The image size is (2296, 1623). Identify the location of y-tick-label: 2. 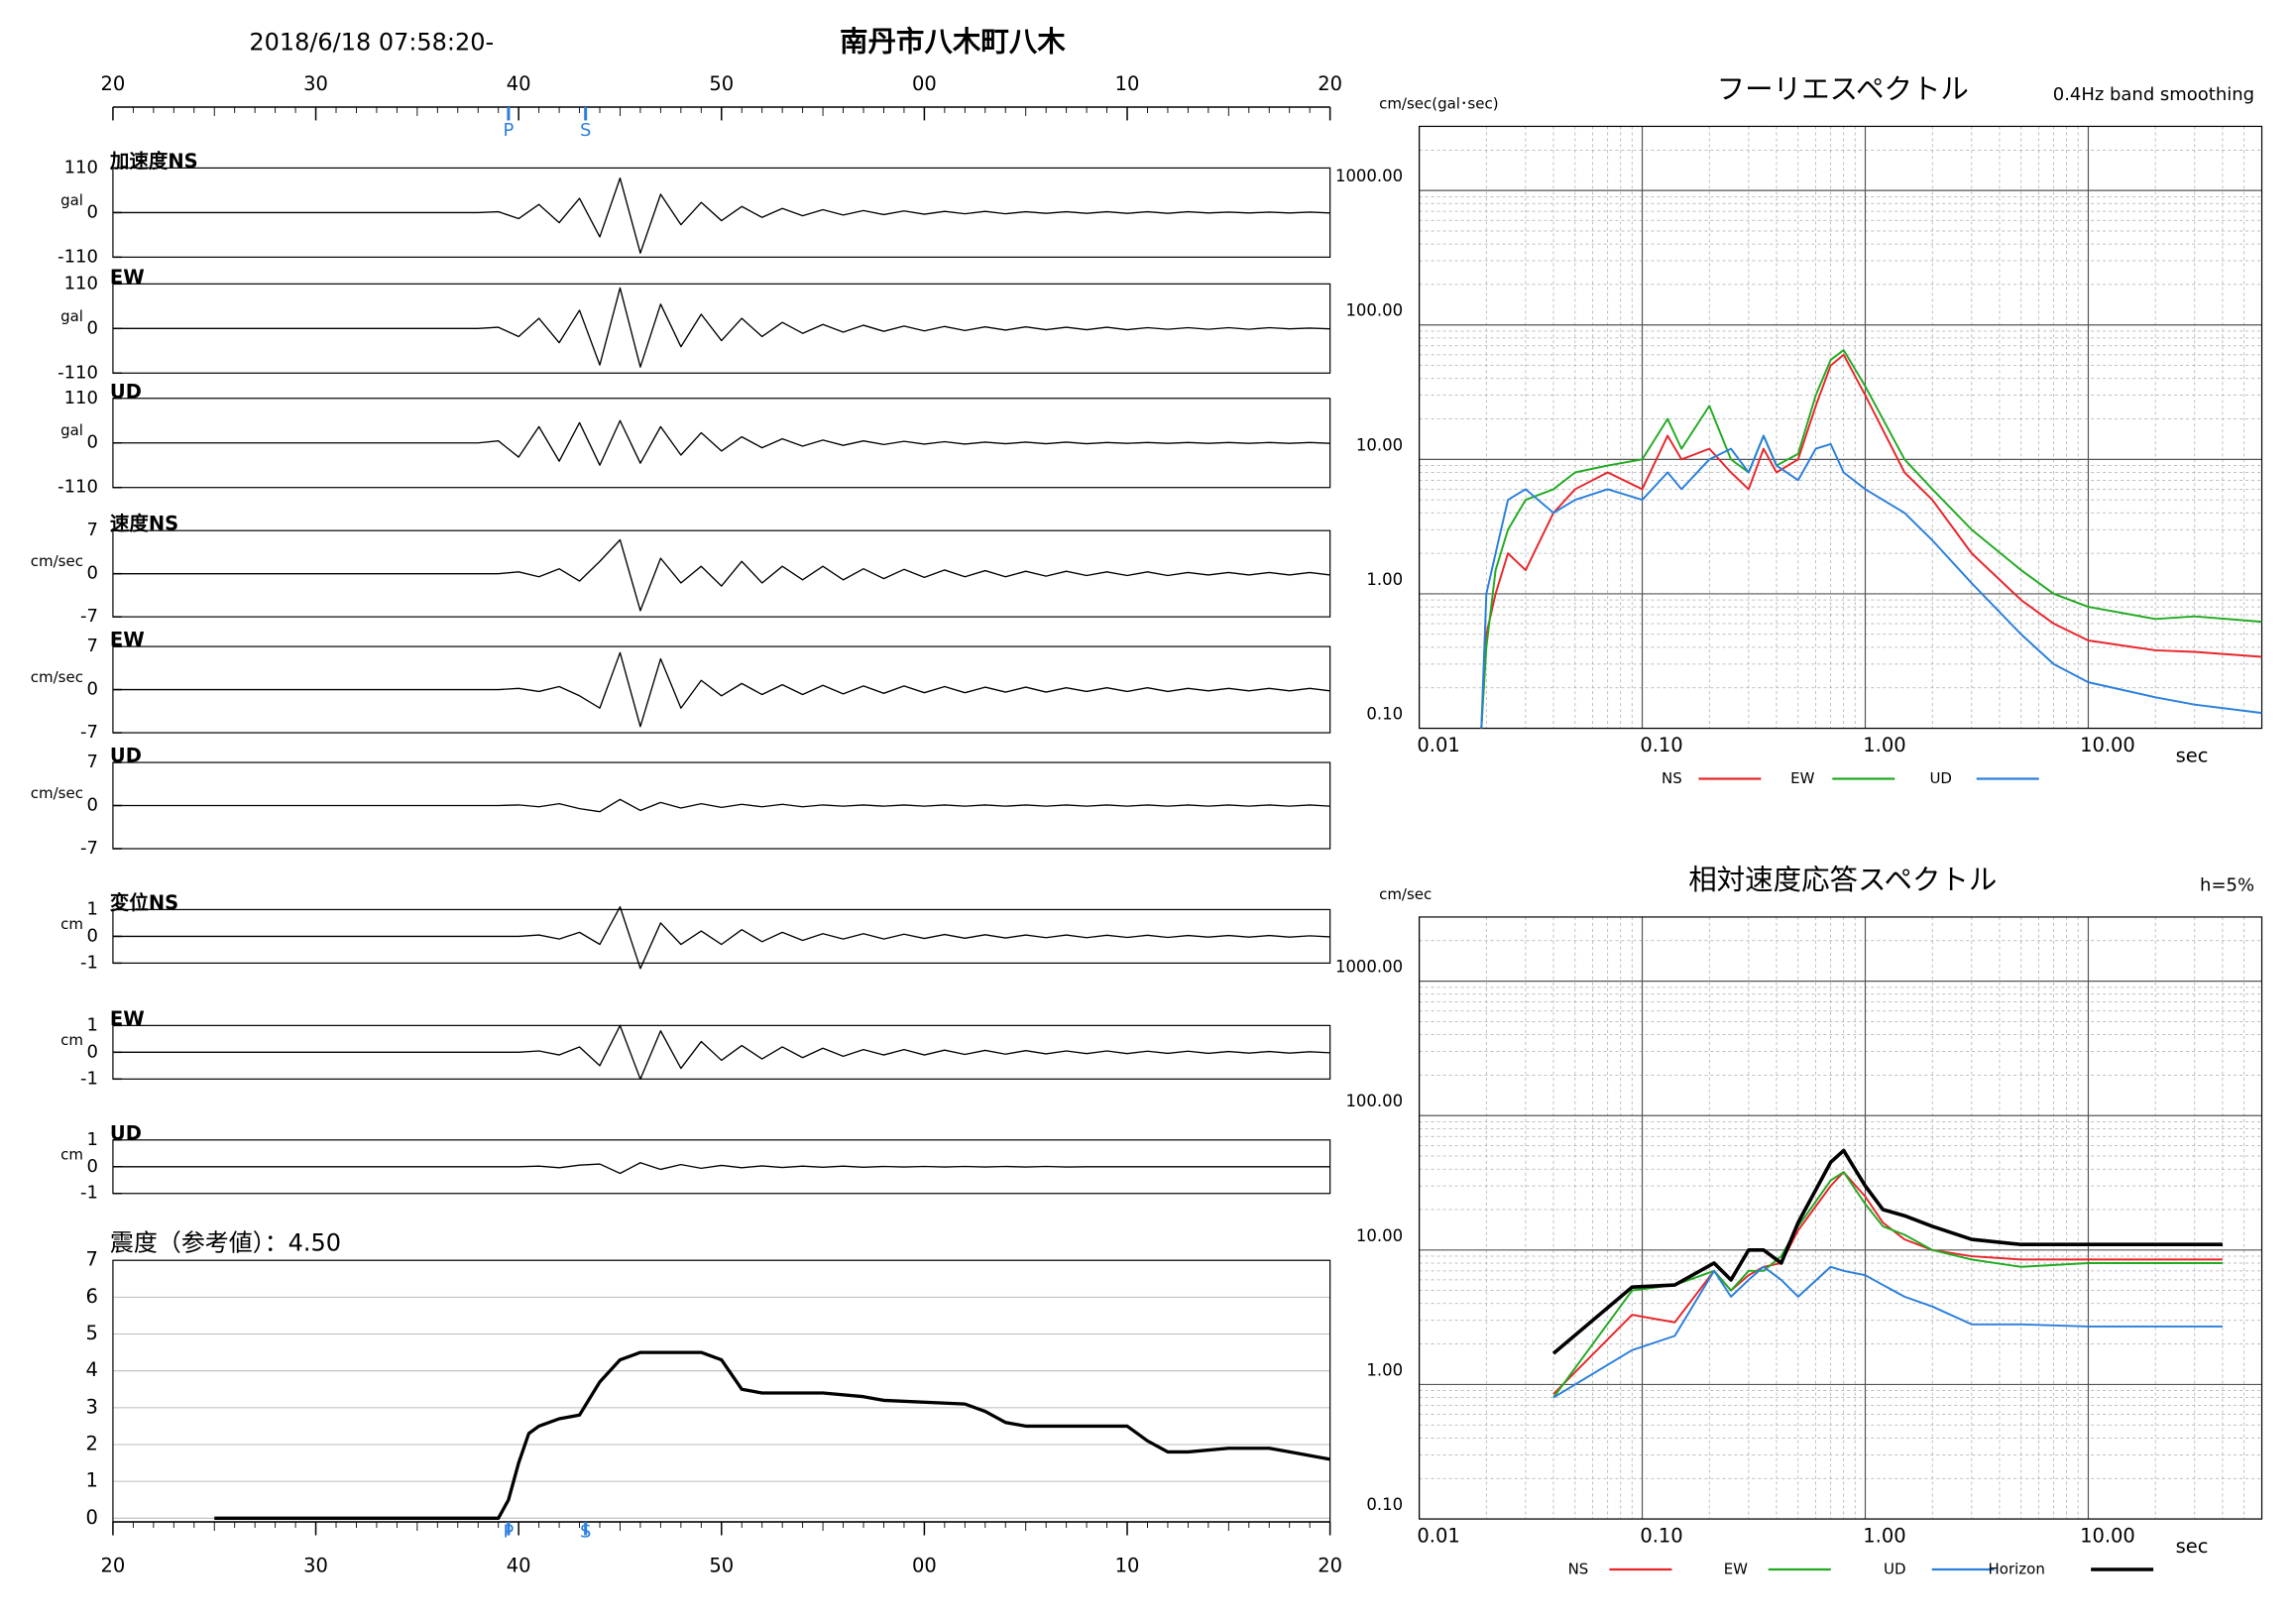
(92, 1444).